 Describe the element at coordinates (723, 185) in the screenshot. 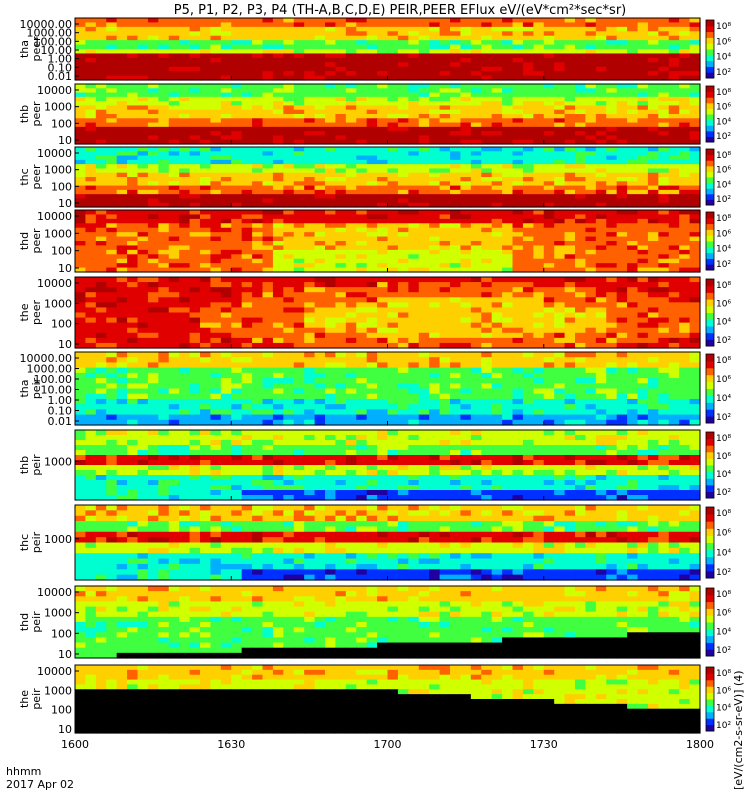

I see `colorbar-tick-label: 10⁴` at that location.